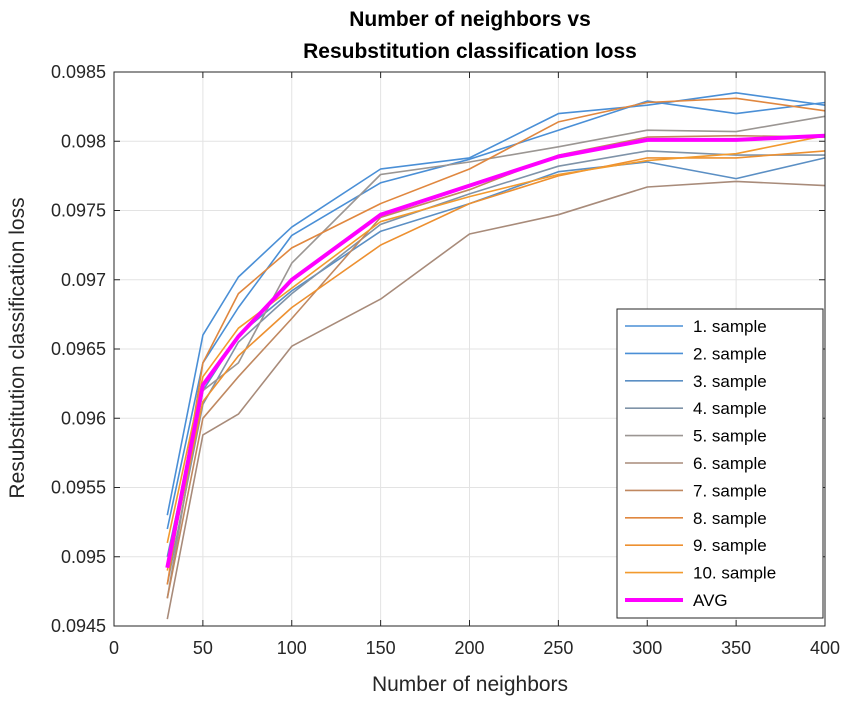 The height and width of the screenshot is (702, 850). Describe the element at coordinates (114, 648) in the screenshot. I see `x-tick-label: 0` at that location.